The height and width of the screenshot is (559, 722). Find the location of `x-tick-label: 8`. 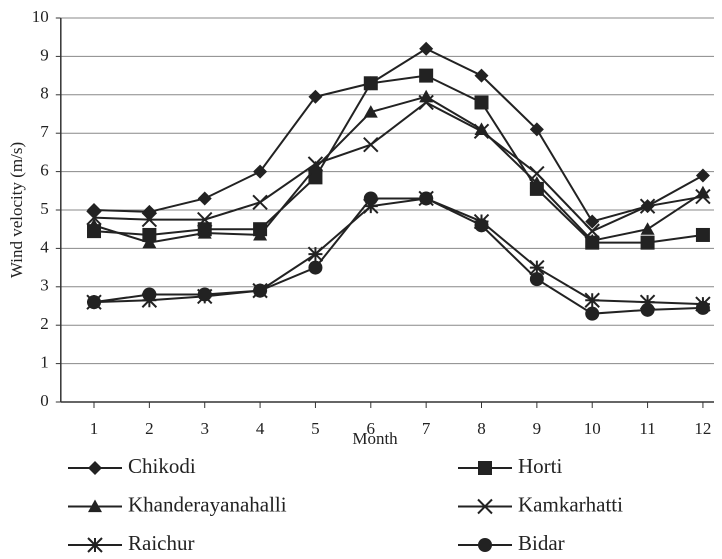

x-tick-label: 8 is located at coordinates (481, 428).